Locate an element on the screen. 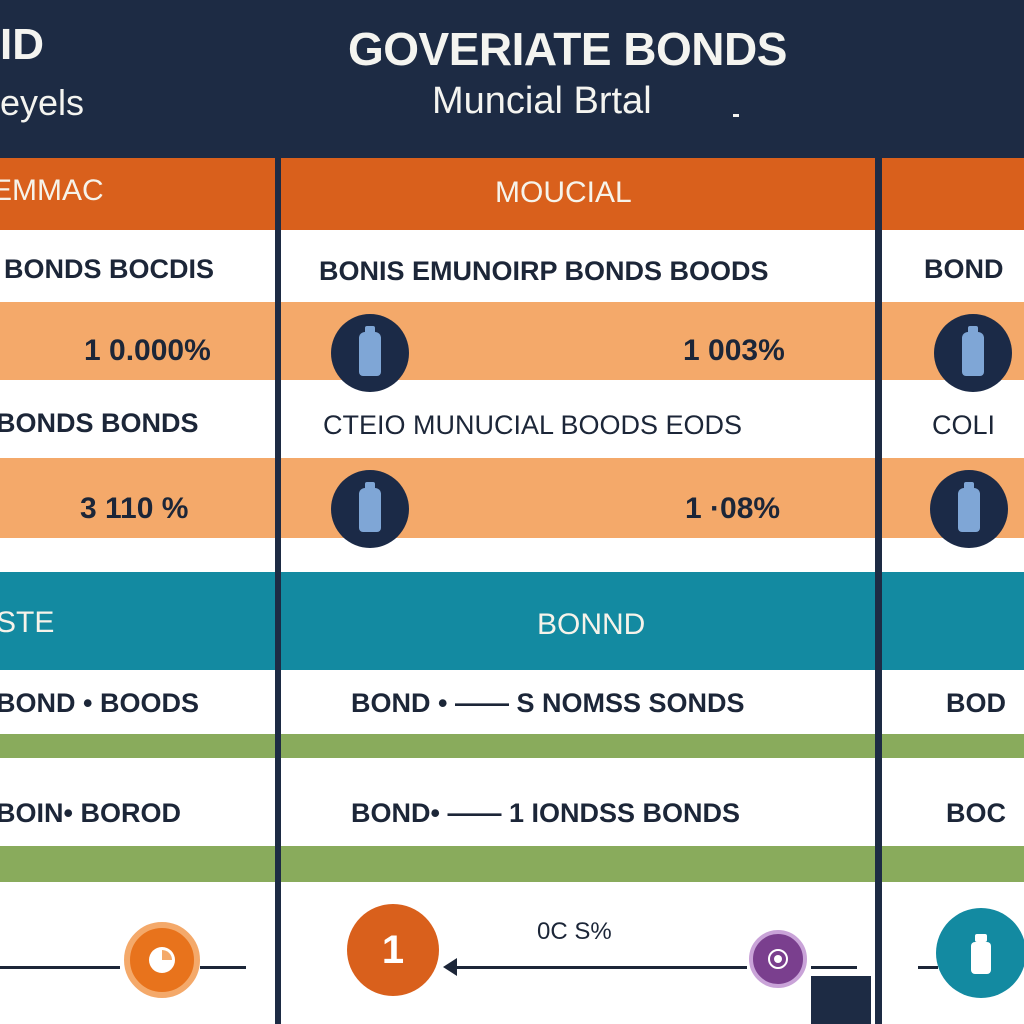  page-subtitle: Muncial Brtal is located at coordinates (542, 101).